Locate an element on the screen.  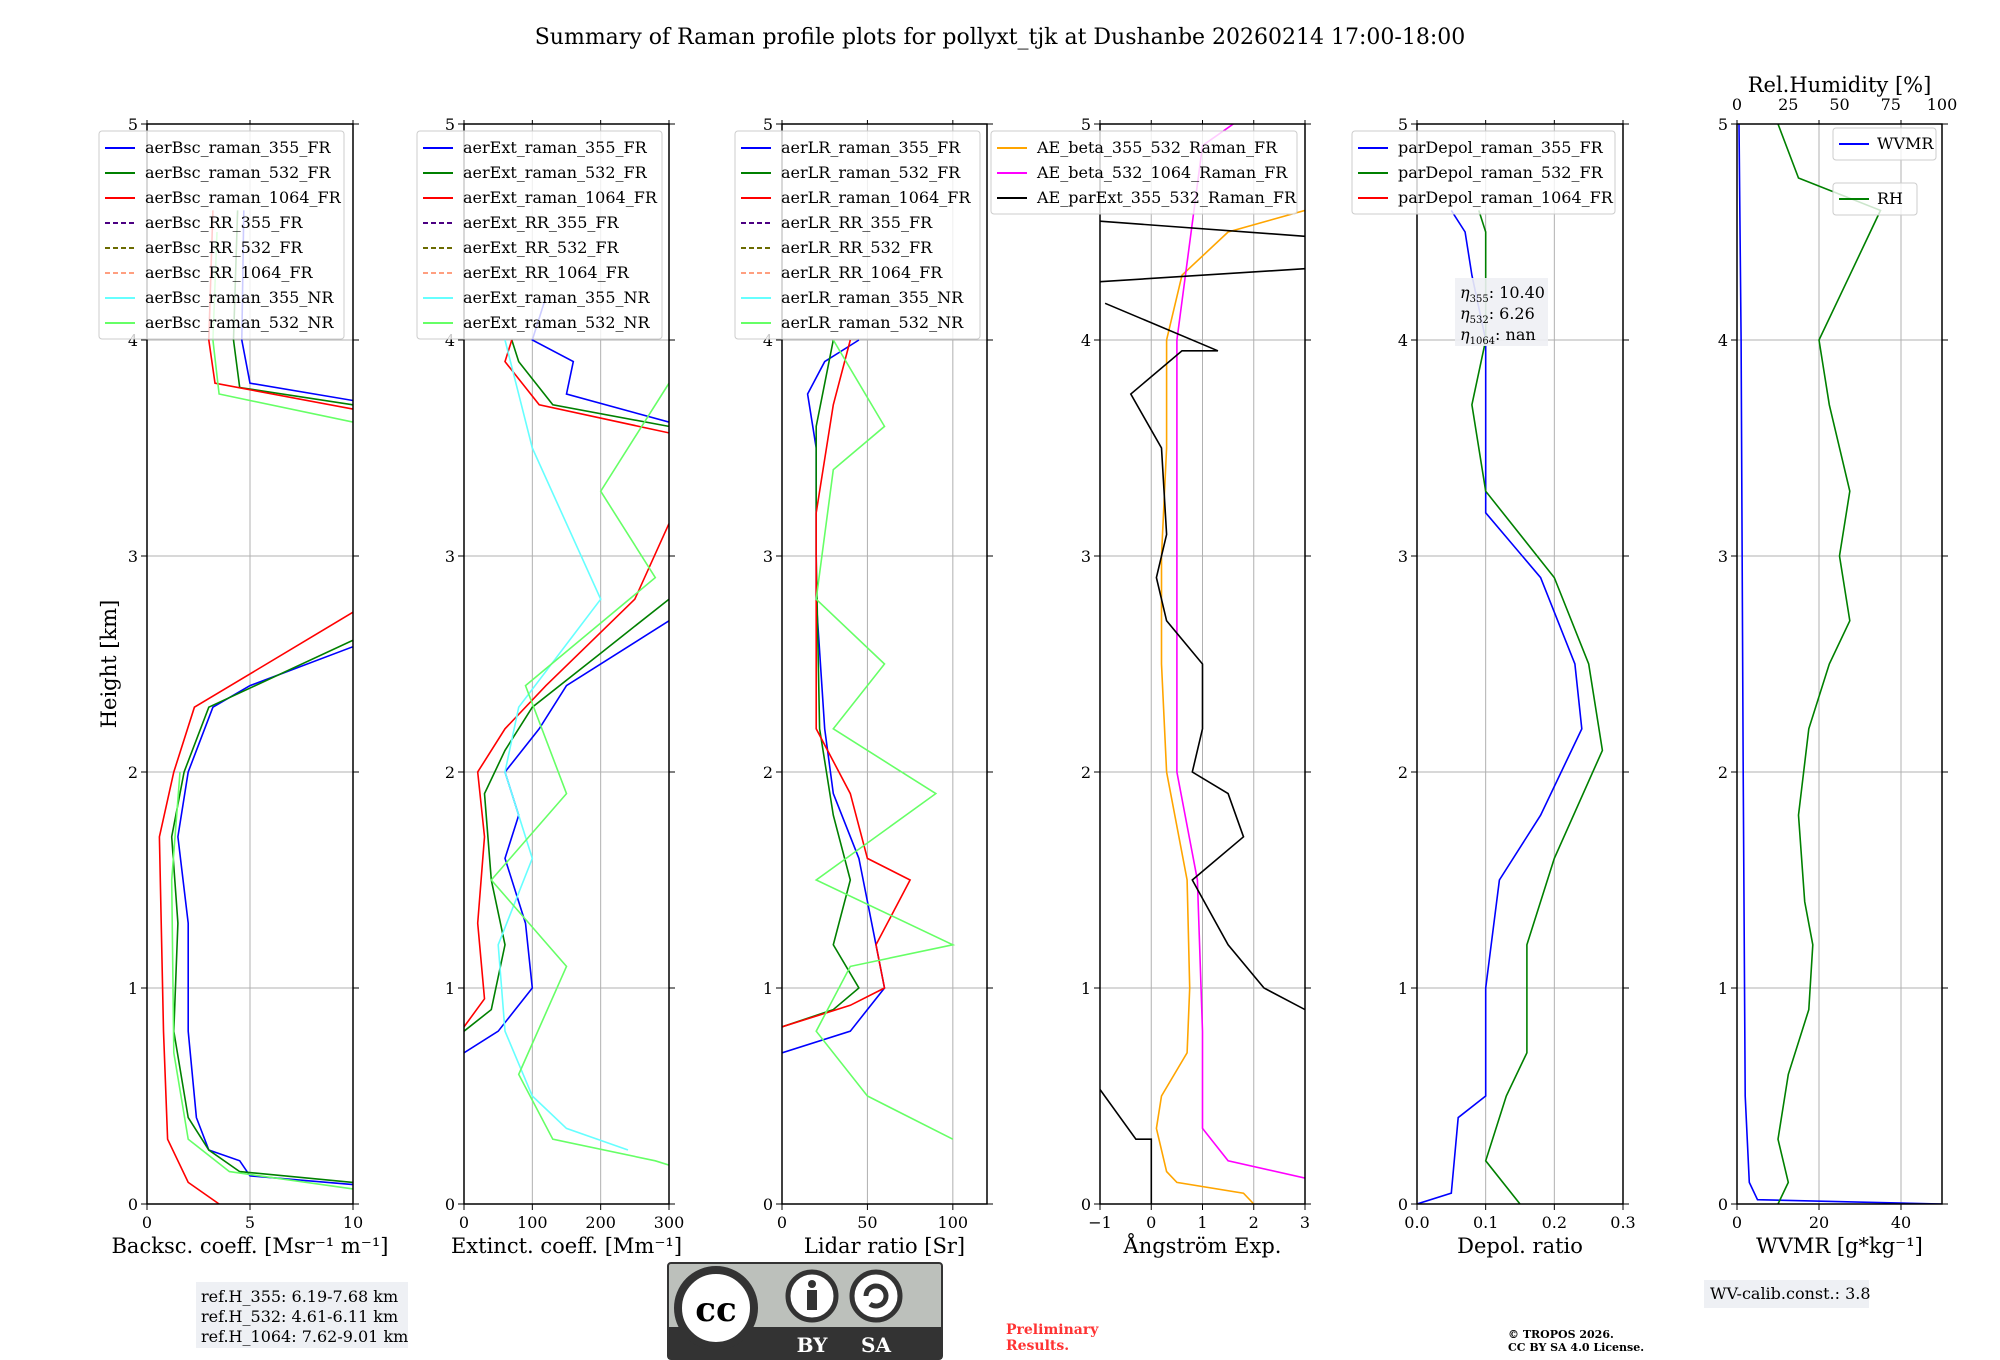
legend-label: AE_parExt_355_532_Raman_FR is located at coordinates (1166, 197).